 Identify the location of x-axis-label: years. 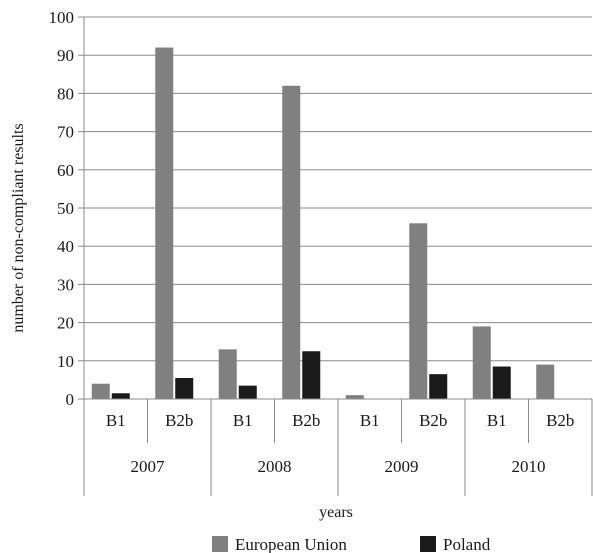
(336, 512).